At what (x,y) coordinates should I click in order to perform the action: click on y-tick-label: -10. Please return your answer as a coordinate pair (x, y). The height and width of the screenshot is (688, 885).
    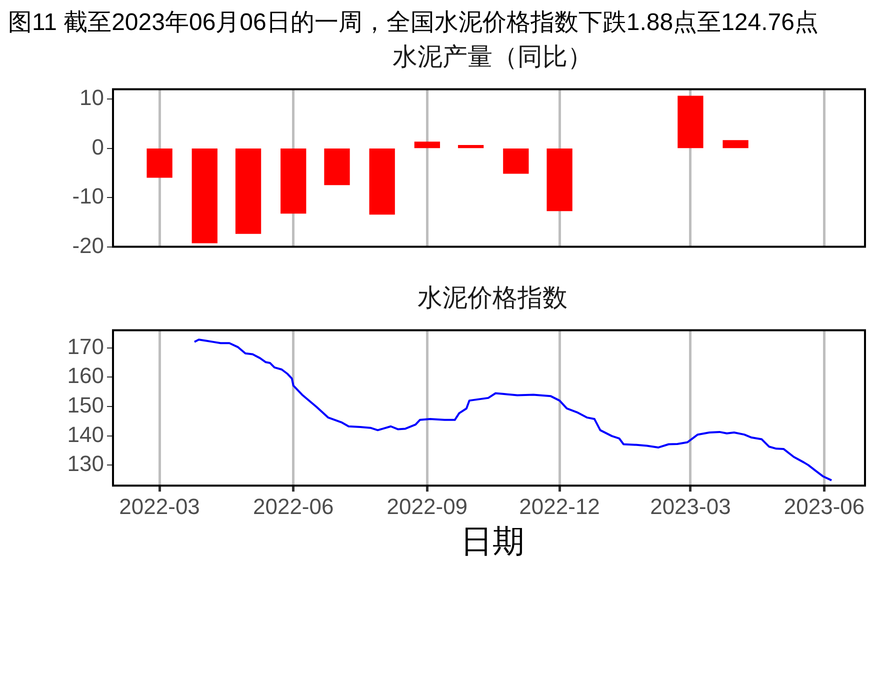
    Looking at the image, I should click on (88, 196).